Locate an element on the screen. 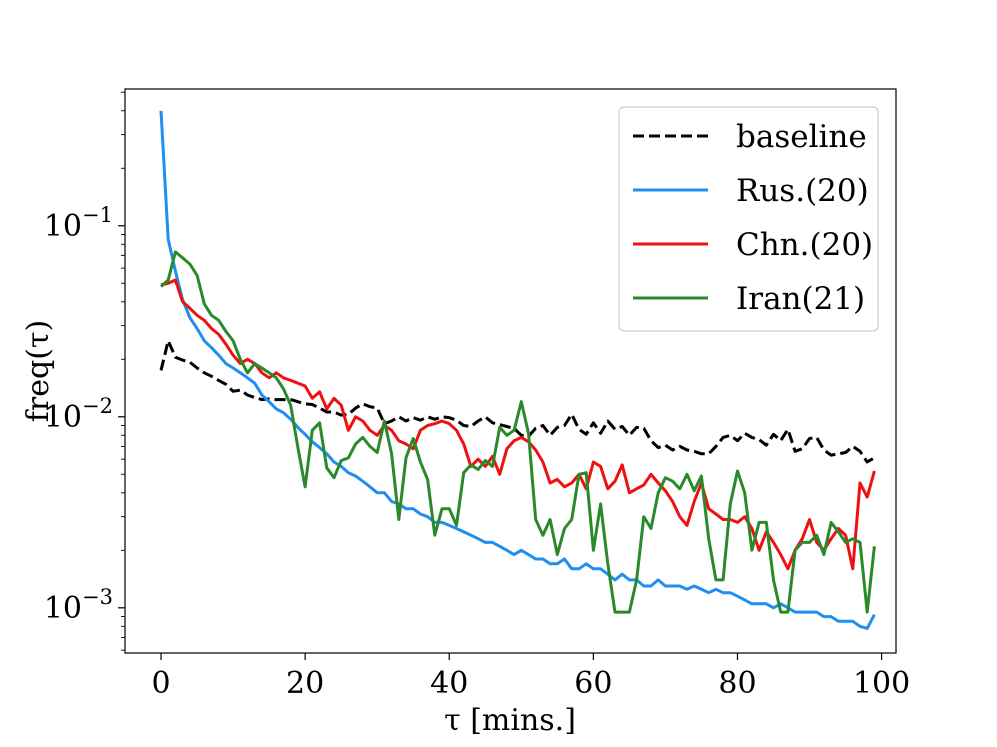  y-tick-label: 10⁻³ is located at coordinates (78, 605).